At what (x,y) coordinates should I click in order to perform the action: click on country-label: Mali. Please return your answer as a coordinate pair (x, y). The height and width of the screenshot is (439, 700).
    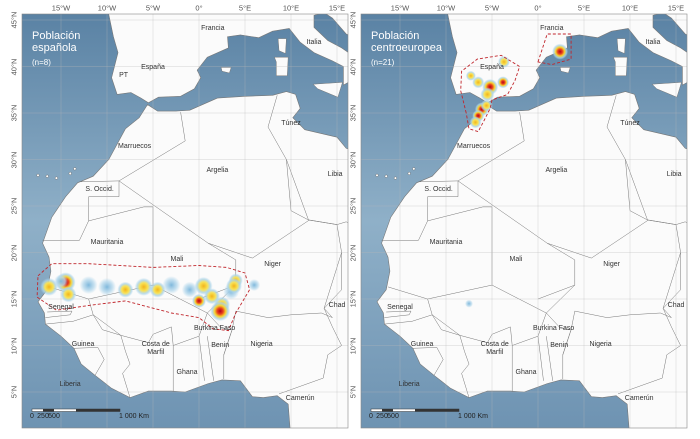
    Looking at the image, I should click on (516, 259).